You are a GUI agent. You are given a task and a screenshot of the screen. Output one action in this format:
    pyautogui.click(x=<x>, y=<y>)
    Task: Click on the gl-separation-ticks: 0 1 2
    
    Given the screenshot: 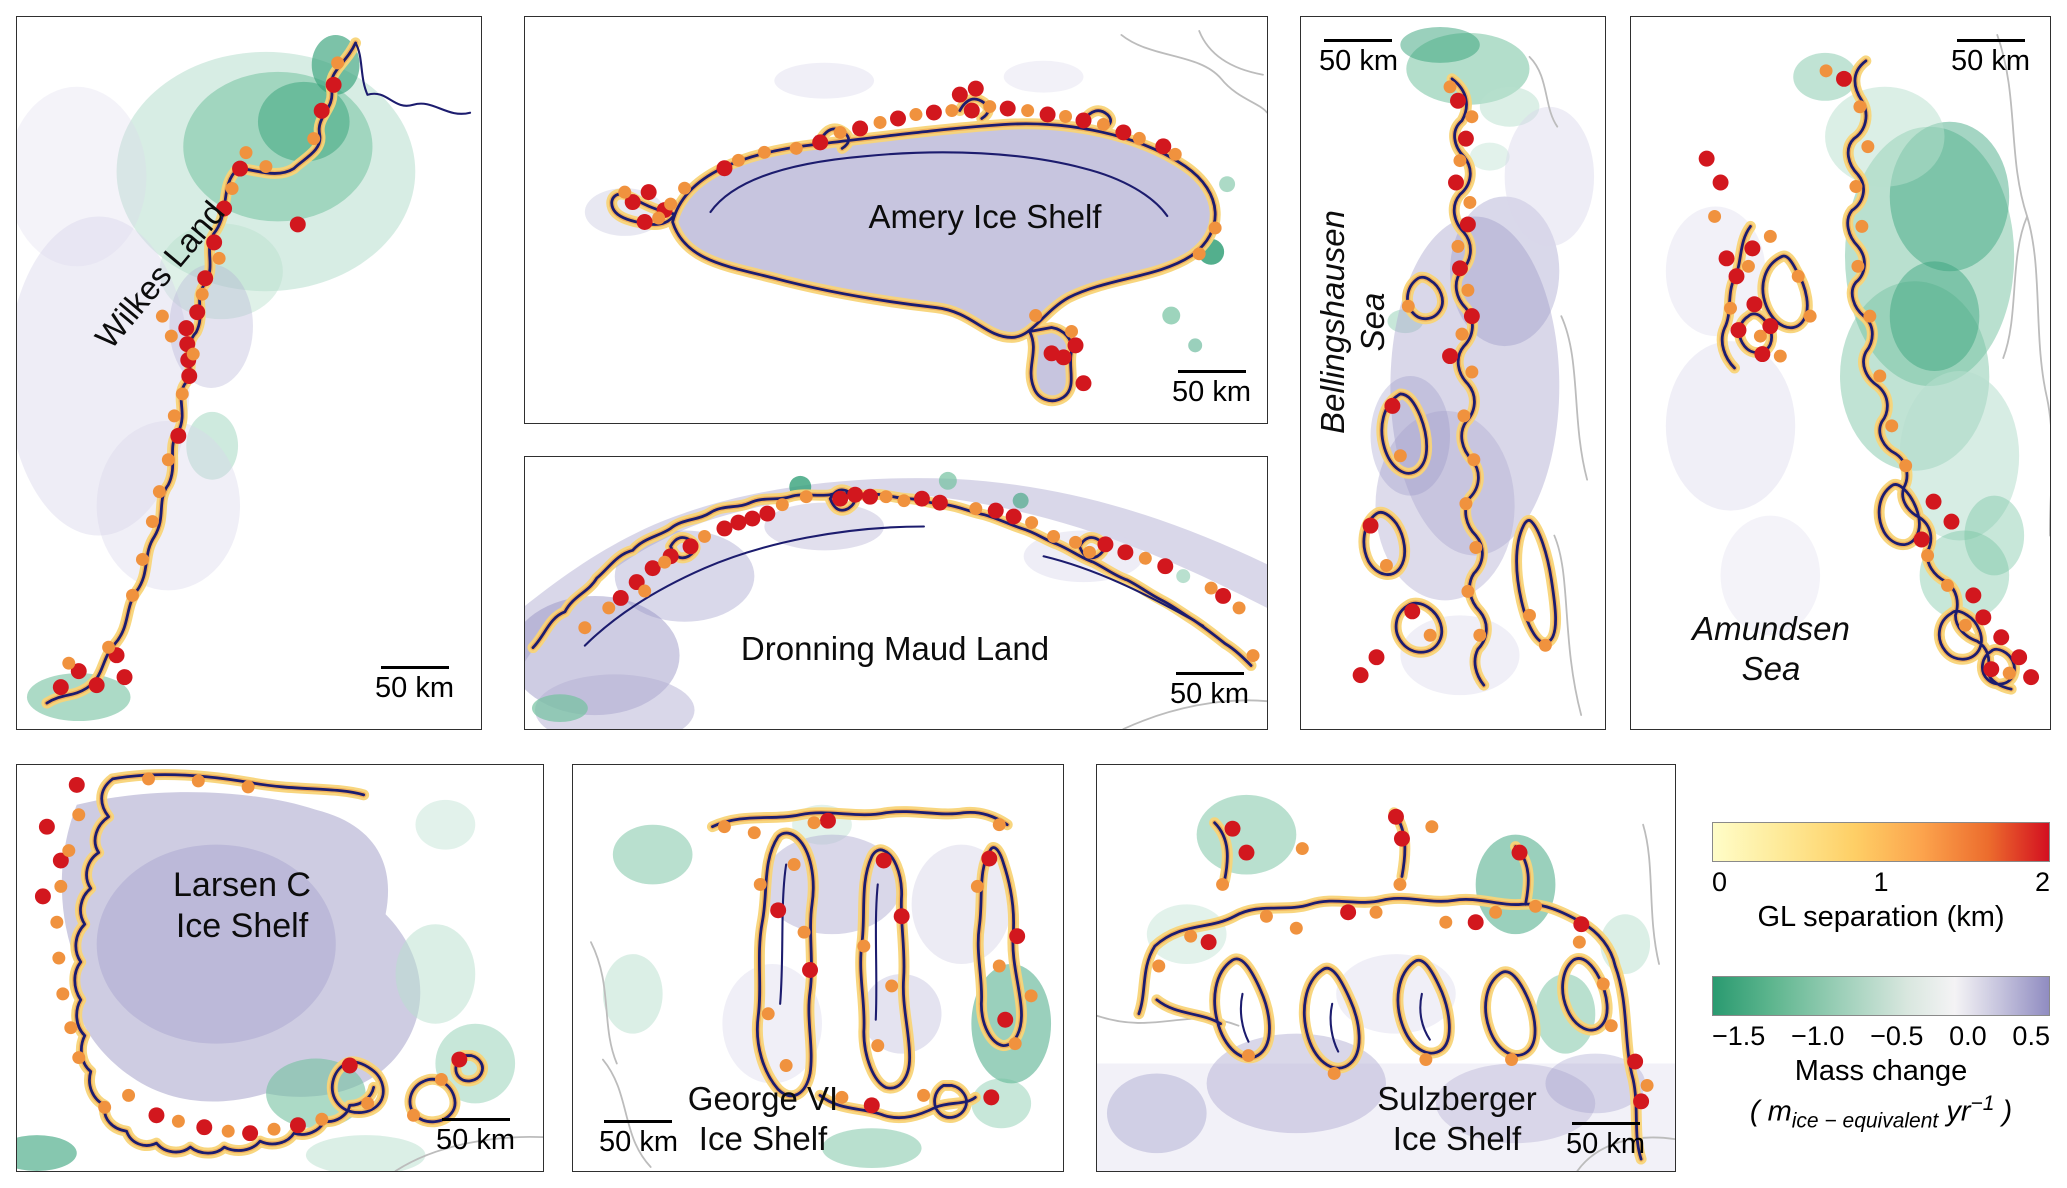 What is the action you would take?
    pyautogui.click(x=1881, y=882)
    